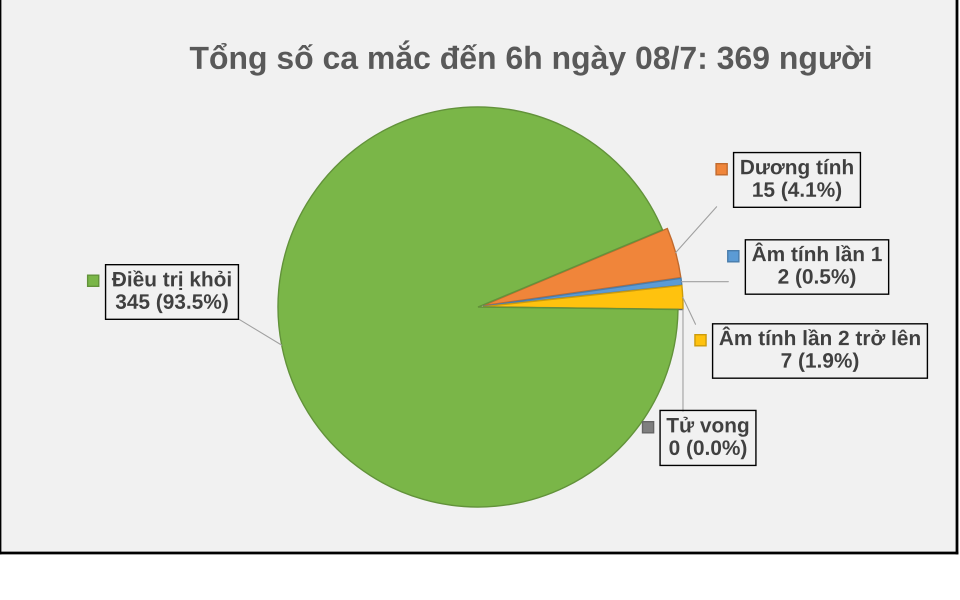 Image resolution: width=960 pixels, height=600 pixels. I want to click on chart-title: Tổng số ca mắc đến 6h ngày 08/7: 369 người, so click(530, 58).